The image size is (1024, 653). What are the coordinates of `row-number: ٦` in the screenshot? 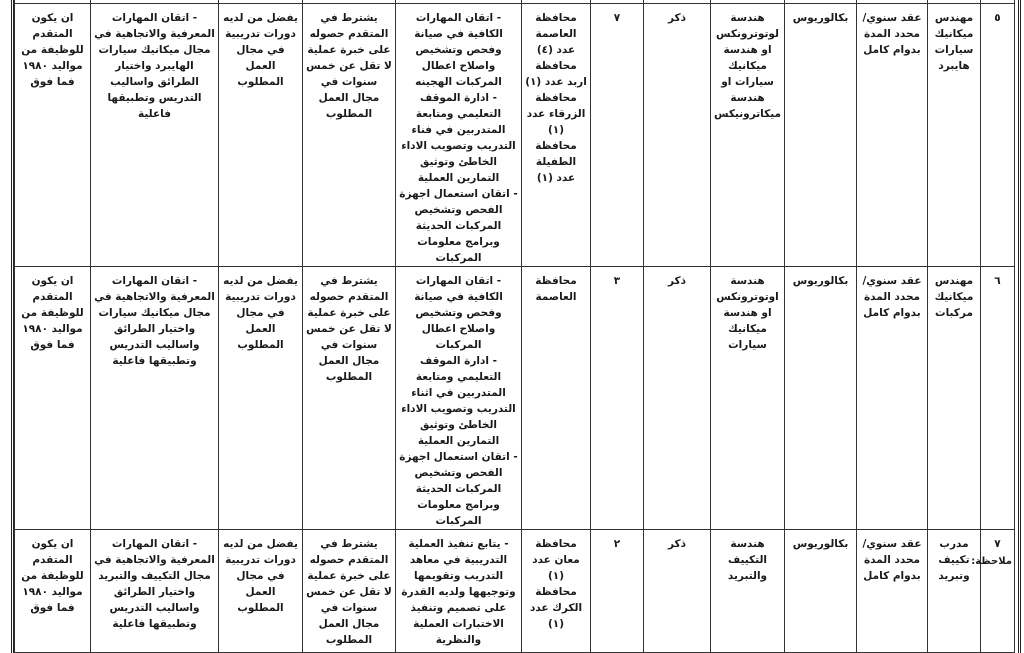 It's located at (997, 398).